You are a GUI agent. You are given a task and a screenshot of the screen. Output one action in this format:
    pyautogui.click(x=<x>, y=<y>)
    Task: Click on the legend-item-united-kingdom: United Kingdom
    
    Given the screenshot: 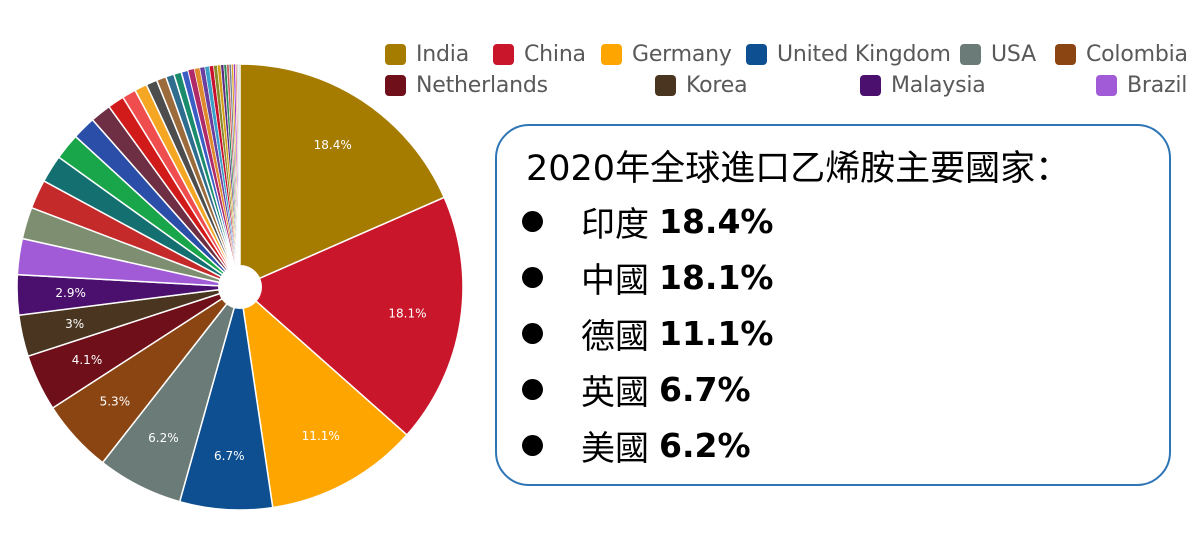 What is the action you would take?
    pyautogui.click(x=848, y=54)
    